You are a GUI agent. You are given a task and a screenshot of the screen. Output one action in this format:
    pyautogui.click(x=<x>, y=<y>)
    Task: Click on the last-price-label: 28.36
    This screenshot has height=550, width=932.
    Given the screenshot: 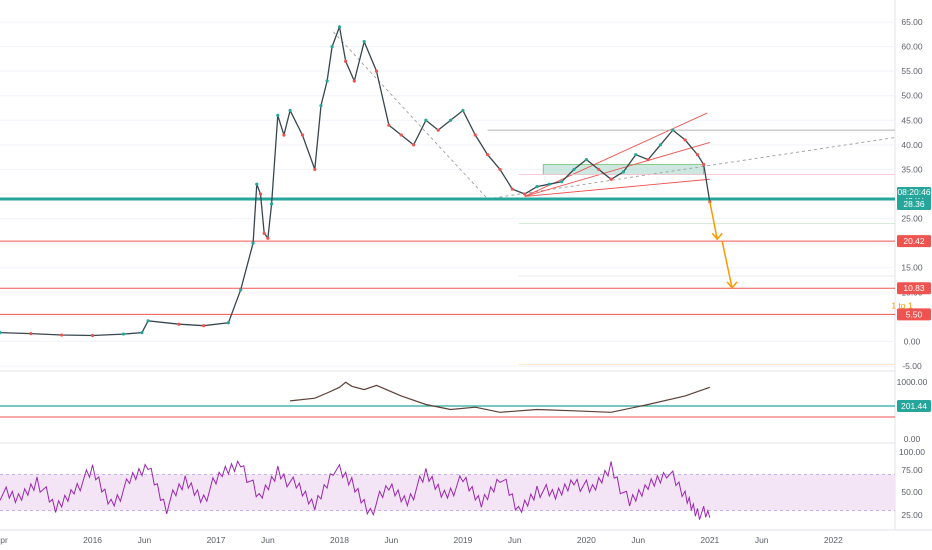 What is the action you would take?
    pyautogui.click(x=914, y=204)
    